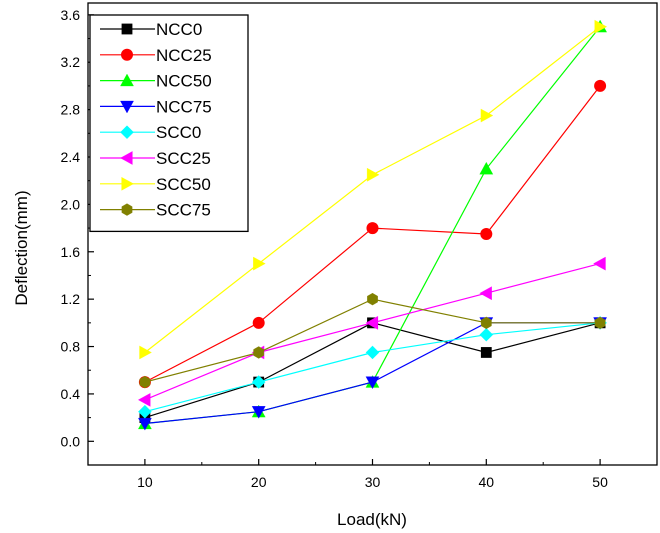  I want to click on legend-item-scc25: SCC25, so click(155, 158).